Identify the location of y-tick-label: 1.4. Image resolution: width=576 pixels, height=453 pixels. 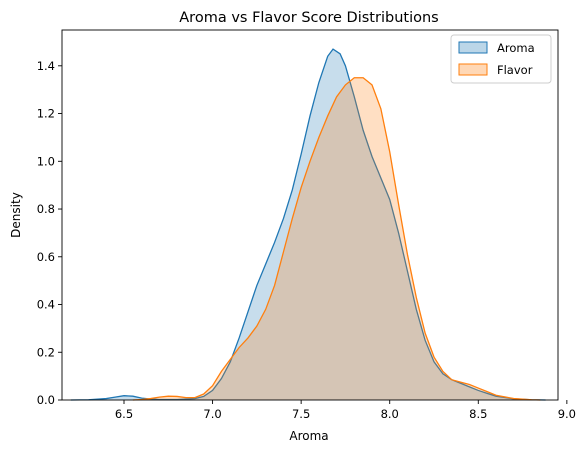
(46, 66).